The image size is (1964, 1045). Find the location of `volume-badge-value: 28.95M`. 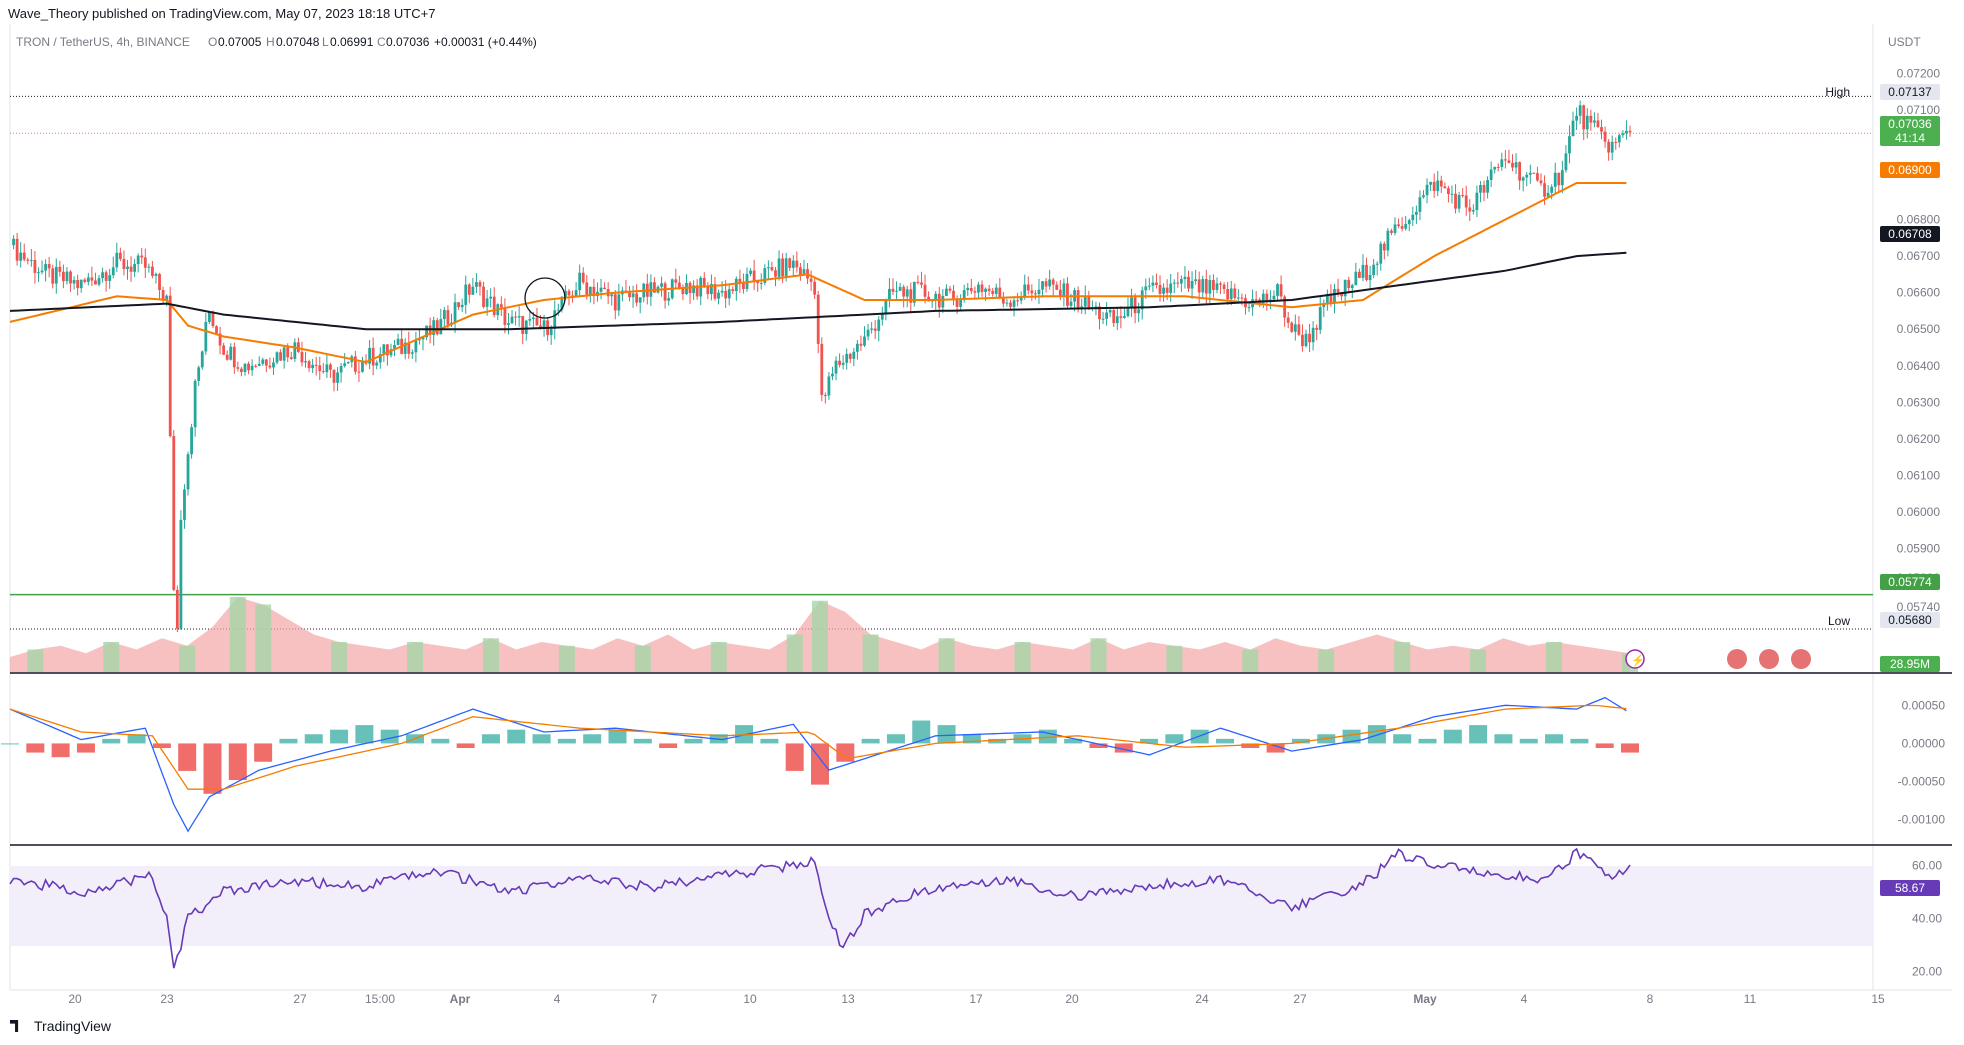

volume-badge-value: 28.95M is located at coordinates (1910, 664).